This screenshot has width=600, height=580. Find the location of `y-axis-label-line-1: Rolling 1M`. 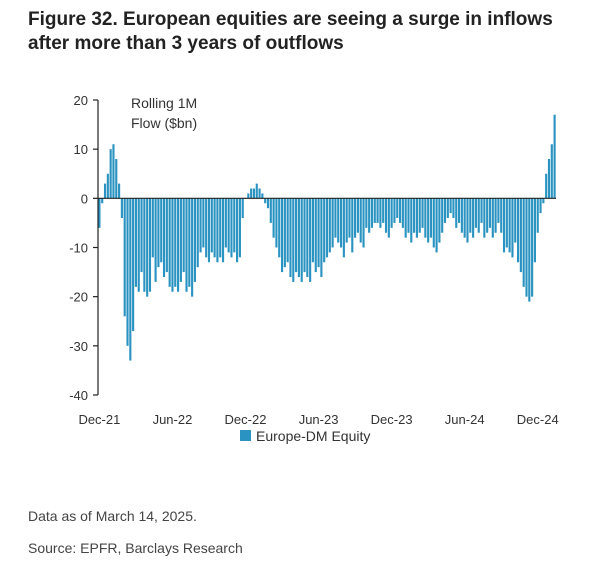

y-axis-label-line-1: Rolling 1M is located at coordinates (164, 103).